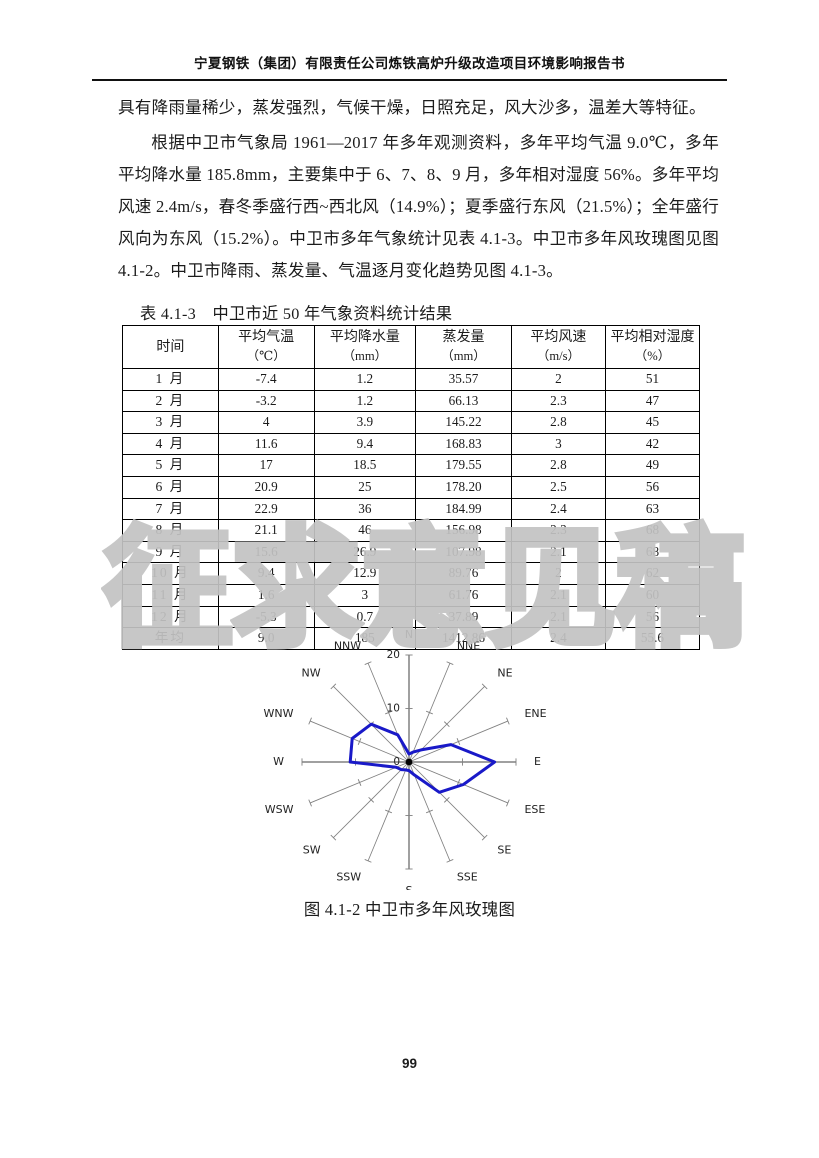 This screenshot has width=819, height=1158. Describe the element at coordinates (463, 595) in the screenshot. I see `cell-evap: 61.76` at that location.